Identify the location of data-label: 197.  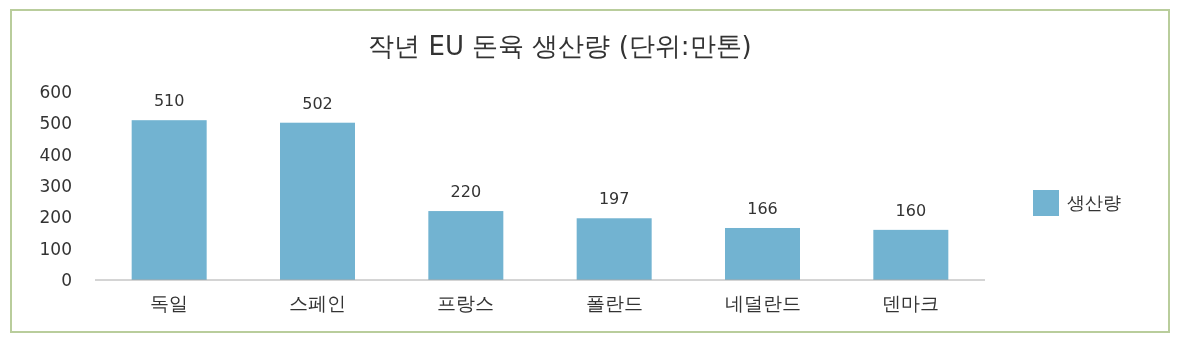
(614, 199).